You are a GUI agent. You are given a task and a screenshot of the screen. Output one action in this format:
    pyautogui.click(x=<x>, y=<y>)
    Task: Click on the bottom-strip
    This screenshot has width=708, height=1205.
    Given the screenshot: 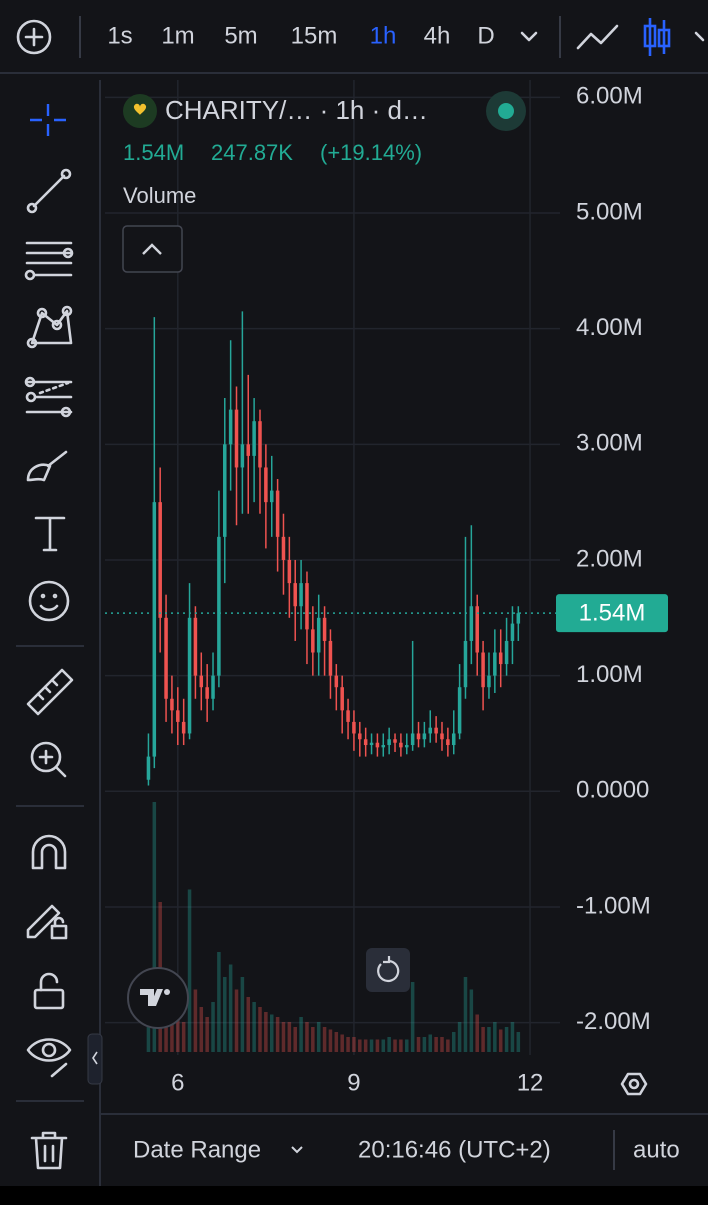 What is the action you would take?
    pyautogui.click(x=354, y=1193)
    